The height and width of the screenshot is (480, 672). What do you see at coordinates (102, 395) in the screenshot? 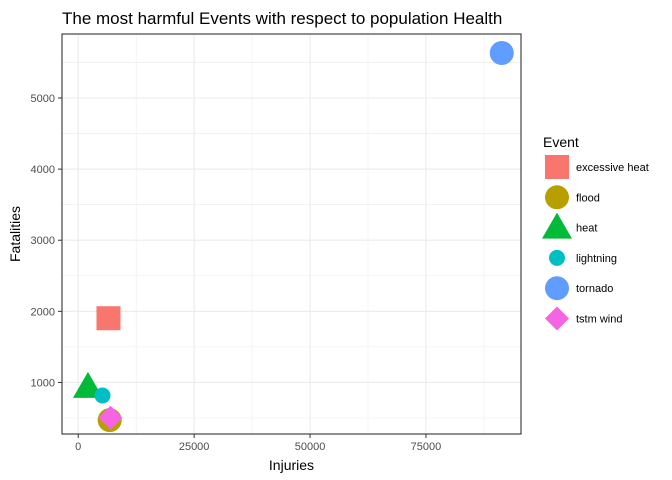
I see `data-point-lightning` at bounding box center [102, 395].